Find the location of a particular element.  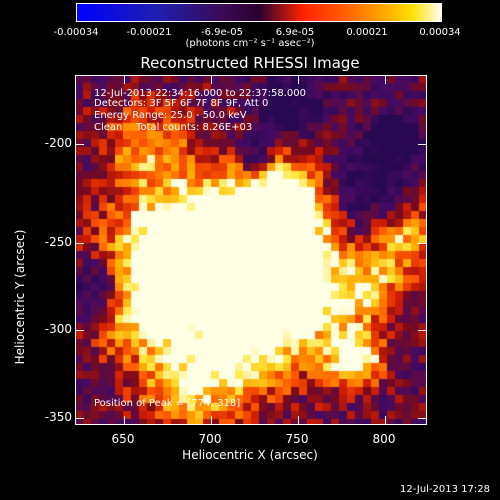

colorbar-tick: 6.9e-05 is located at coordinates (295, 32).